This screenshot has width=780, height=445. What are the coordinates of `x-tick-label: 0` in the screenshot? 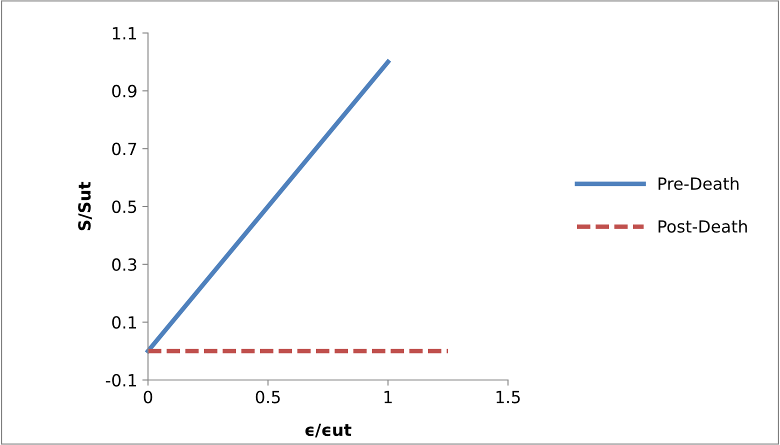 It's located at (148, 397).